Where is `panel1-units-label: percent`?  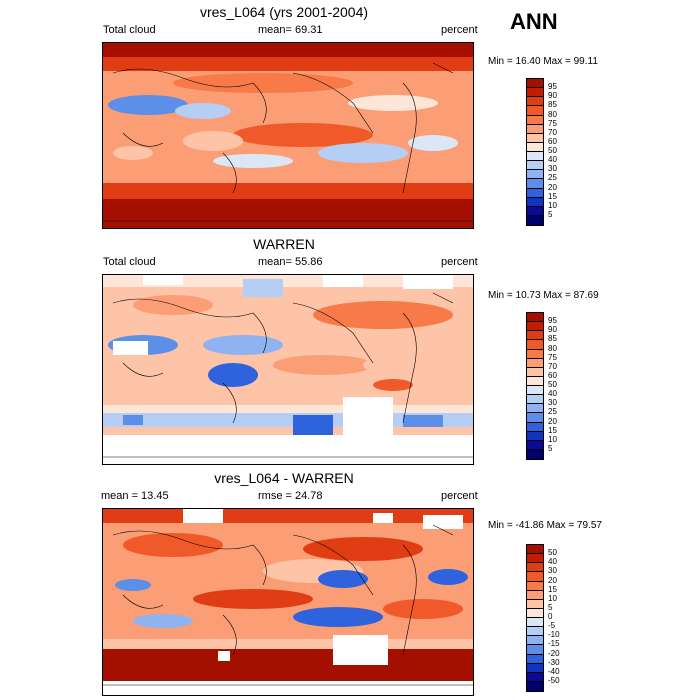
panel1-units-label: percent is located at coordinates (459, 30).